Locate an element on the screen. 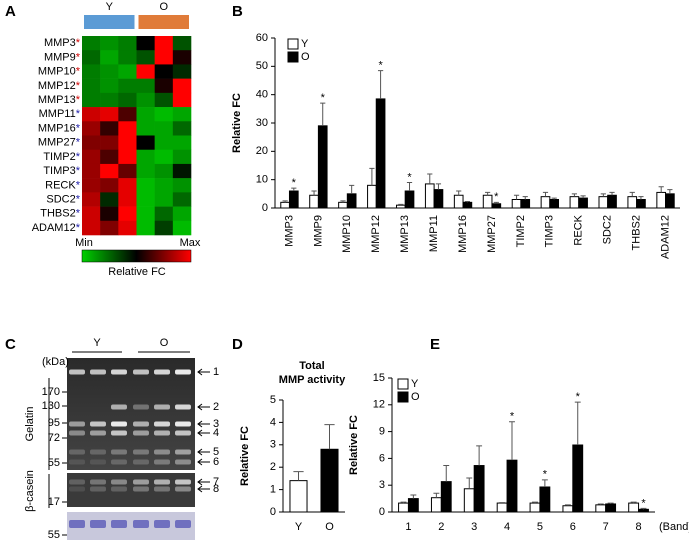 This screenshot has width=689, height=541. section-label: Gelatin is located at coordinates (30, 424).